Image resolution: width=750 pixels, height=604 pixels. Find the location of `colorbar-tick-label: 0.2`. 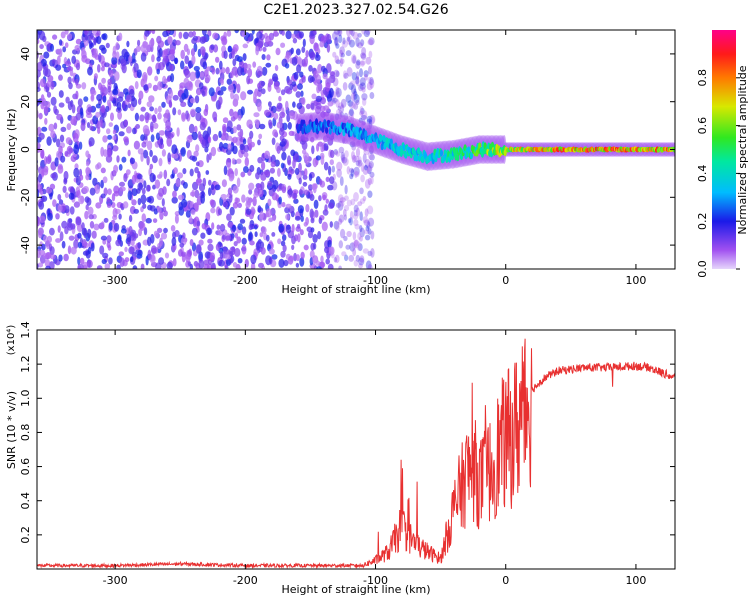

colorbar-tick-label: 0.2 is located at coordinates (702, 221).